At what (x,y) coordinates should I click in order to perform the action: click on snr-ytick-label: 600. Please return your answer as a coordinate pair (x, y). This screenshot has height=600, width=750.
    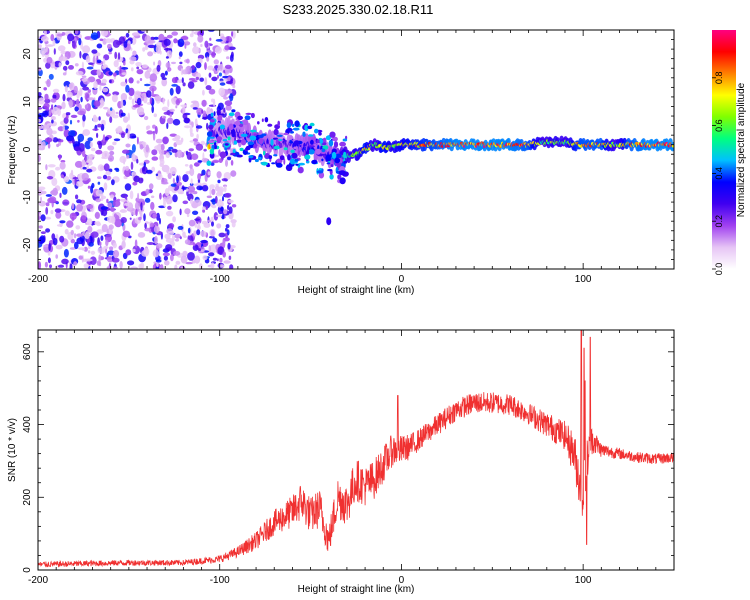
    Looking at the image, I should click on (27, 351).